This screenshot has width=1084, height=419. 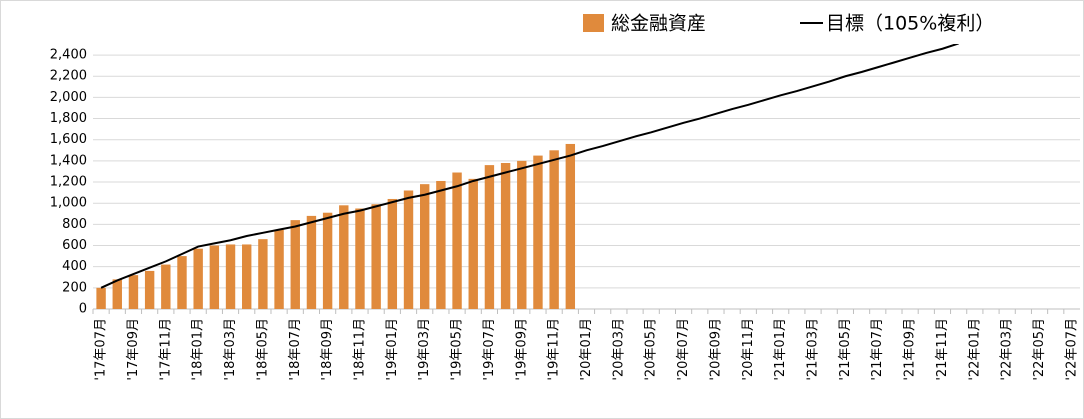 What do you see at coordinates (658, 24) in the screenshot?
I see `legend-label: 総金融資産` at bounding box center [658, 24].